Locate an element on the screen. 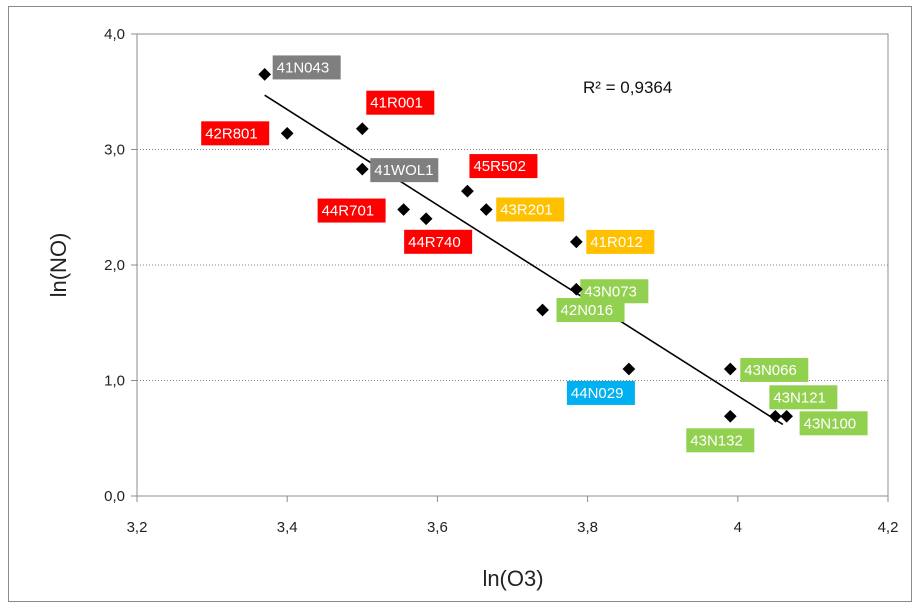  x-tick-label: 3,4 is located at coordinates (287, 527).